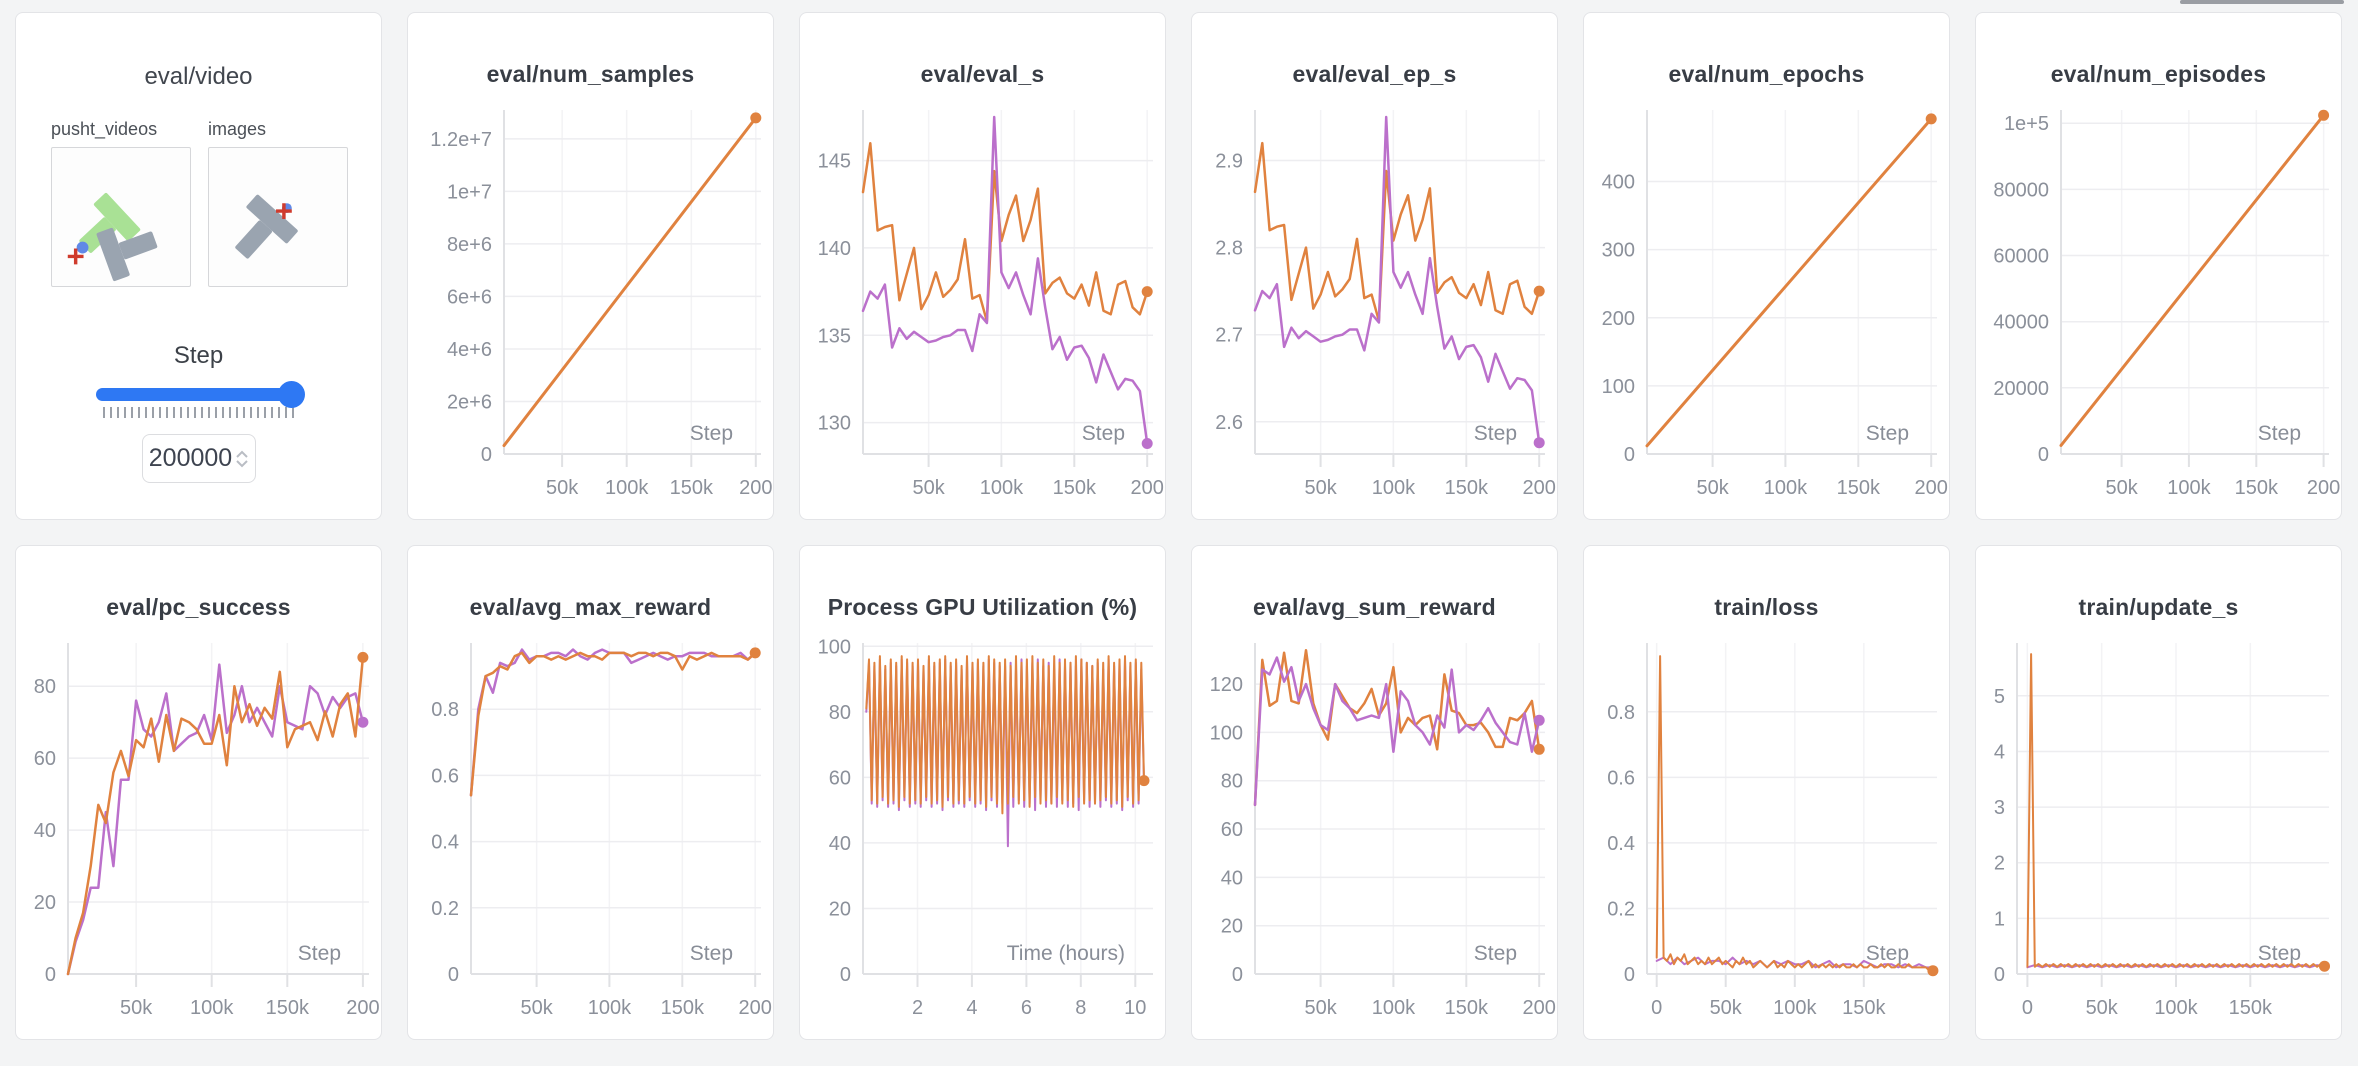 The width and height of the screenshot is (2358, 1066). What do you see at coordinates (291, 394) in the screenshot?
I see `step-slider-thumb` at bounding box center [291, 394].